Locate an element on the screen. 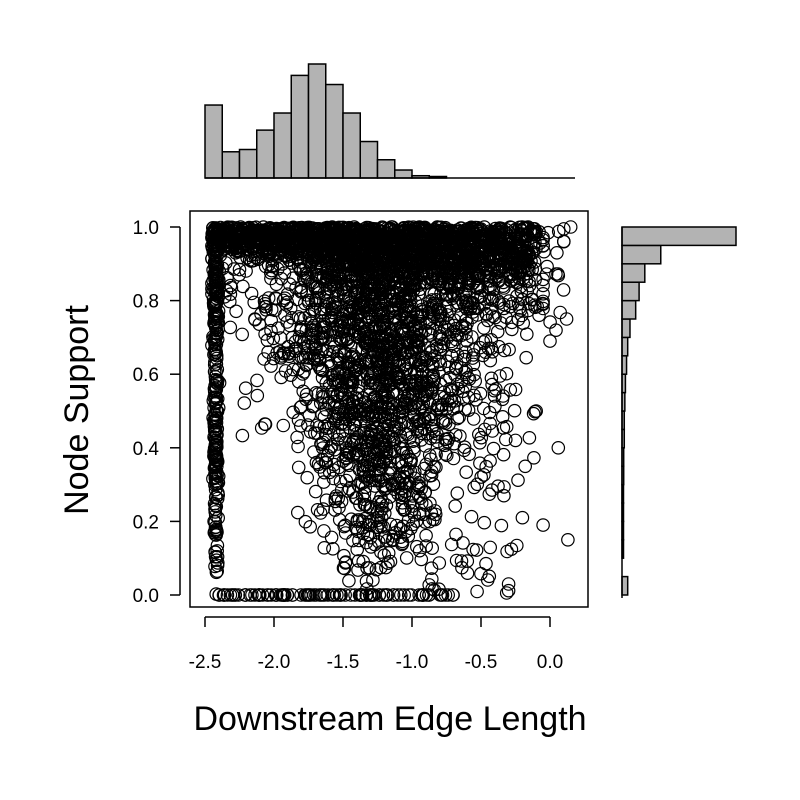  y-axis-title: Node Support is located at coordinates (77, 410).